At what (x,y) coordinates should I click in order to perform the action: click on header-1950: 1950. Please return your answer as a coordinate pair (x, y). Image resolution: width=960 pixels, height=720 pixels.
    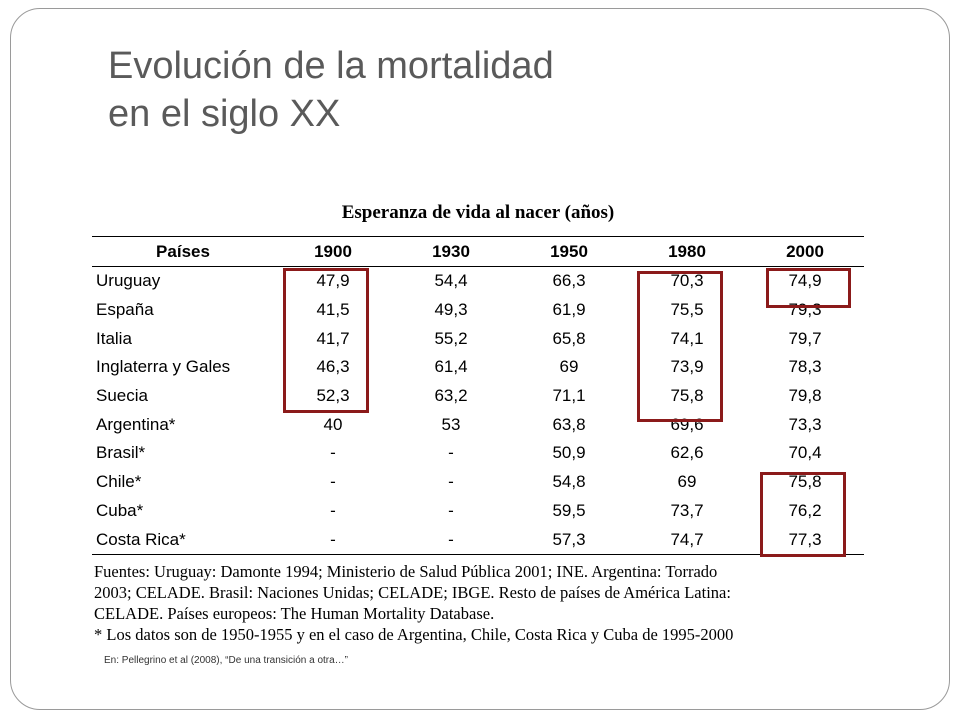
    Looking at the image, I should click on (569, 251).